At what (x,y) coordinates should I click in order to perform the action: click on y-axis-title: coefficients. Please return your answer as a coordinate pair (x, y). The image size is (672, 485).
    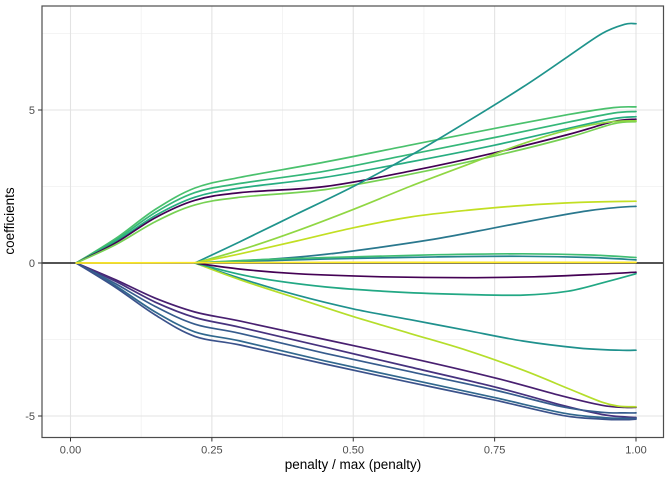
    Looking at the image, I should click on (9, 221).